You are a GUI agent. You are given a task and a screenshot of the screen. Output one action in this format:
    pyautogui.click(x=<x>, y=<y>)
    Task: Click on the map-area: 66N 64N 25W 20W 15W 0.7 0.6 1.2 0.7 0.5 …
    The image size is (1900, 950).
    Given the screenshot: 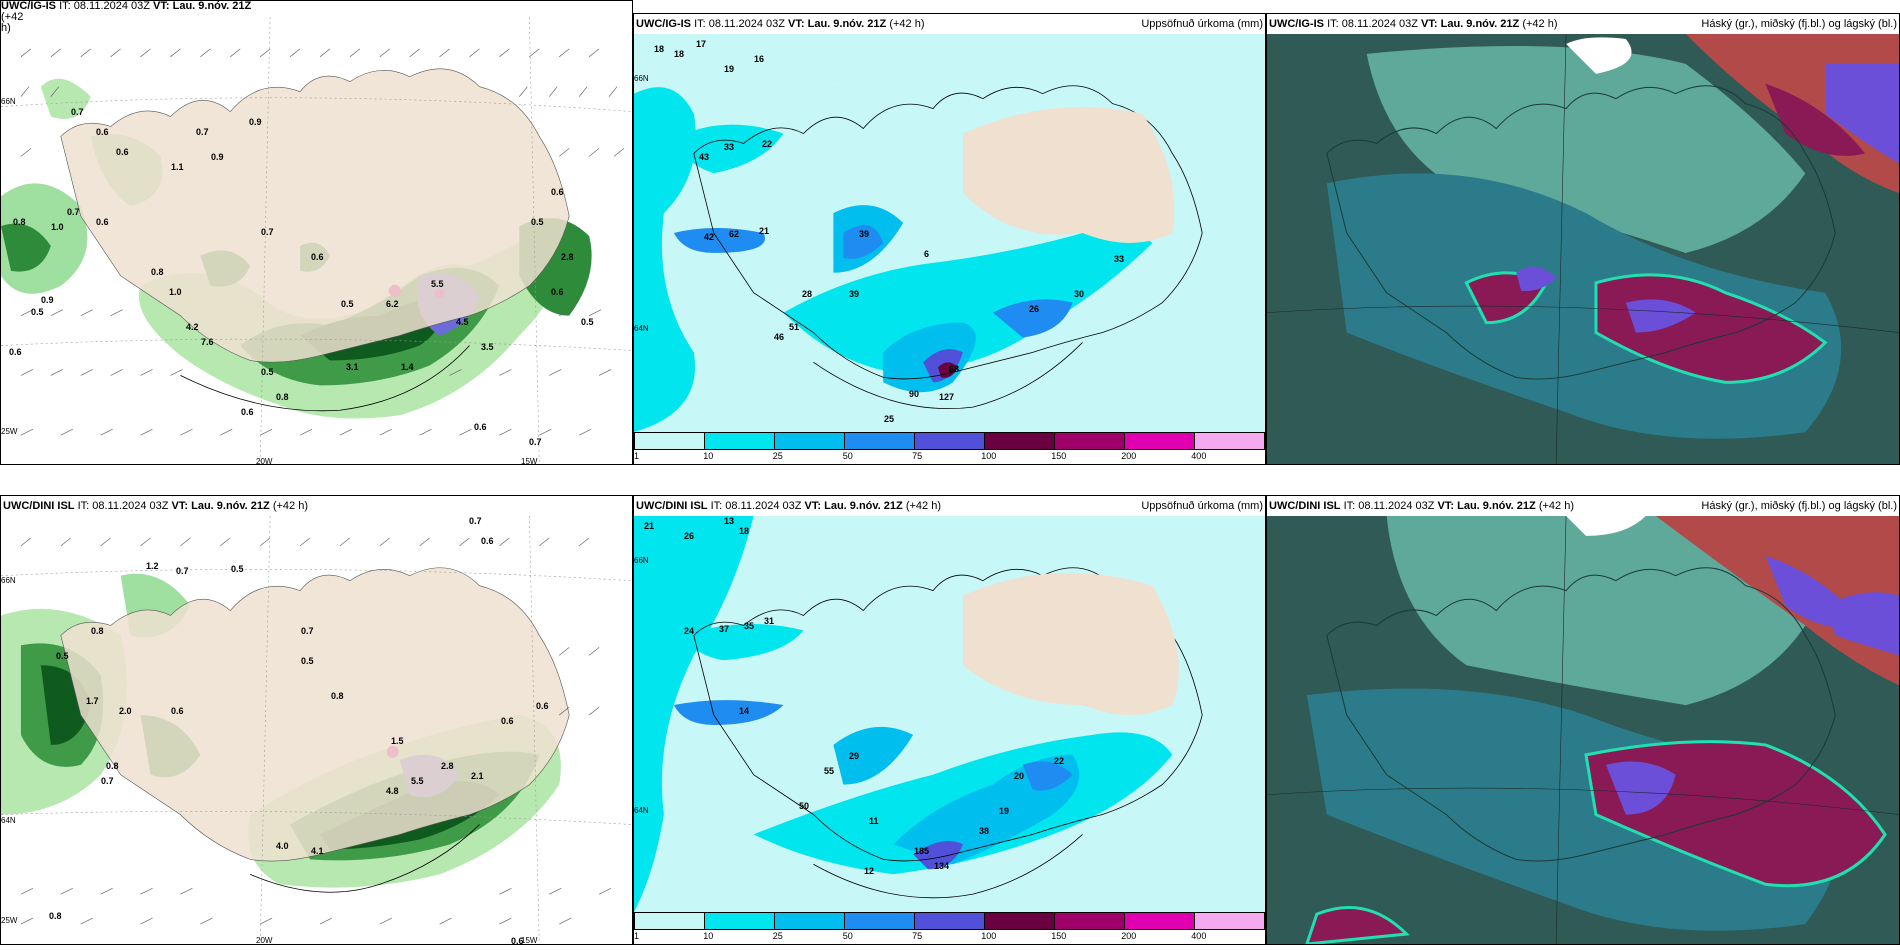 What is the action you would take?
    pyautogui.click(x=316, y=730)
    